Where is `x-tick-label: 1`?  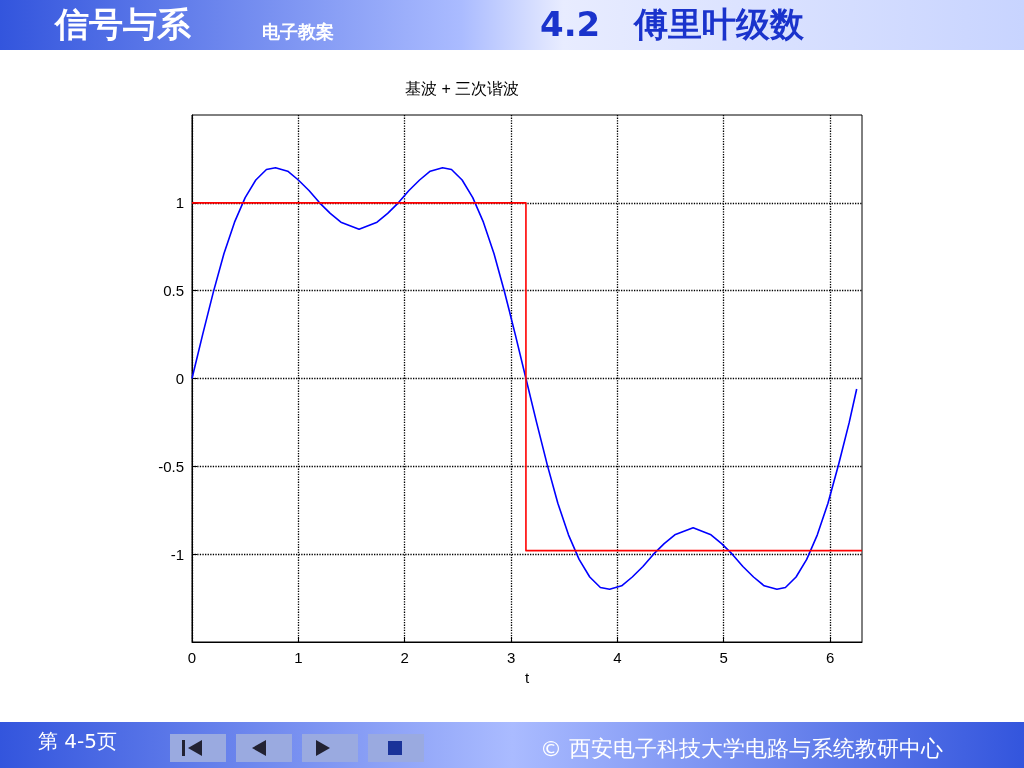
x-tick-label: 1 is located at coordinates (298, 657).